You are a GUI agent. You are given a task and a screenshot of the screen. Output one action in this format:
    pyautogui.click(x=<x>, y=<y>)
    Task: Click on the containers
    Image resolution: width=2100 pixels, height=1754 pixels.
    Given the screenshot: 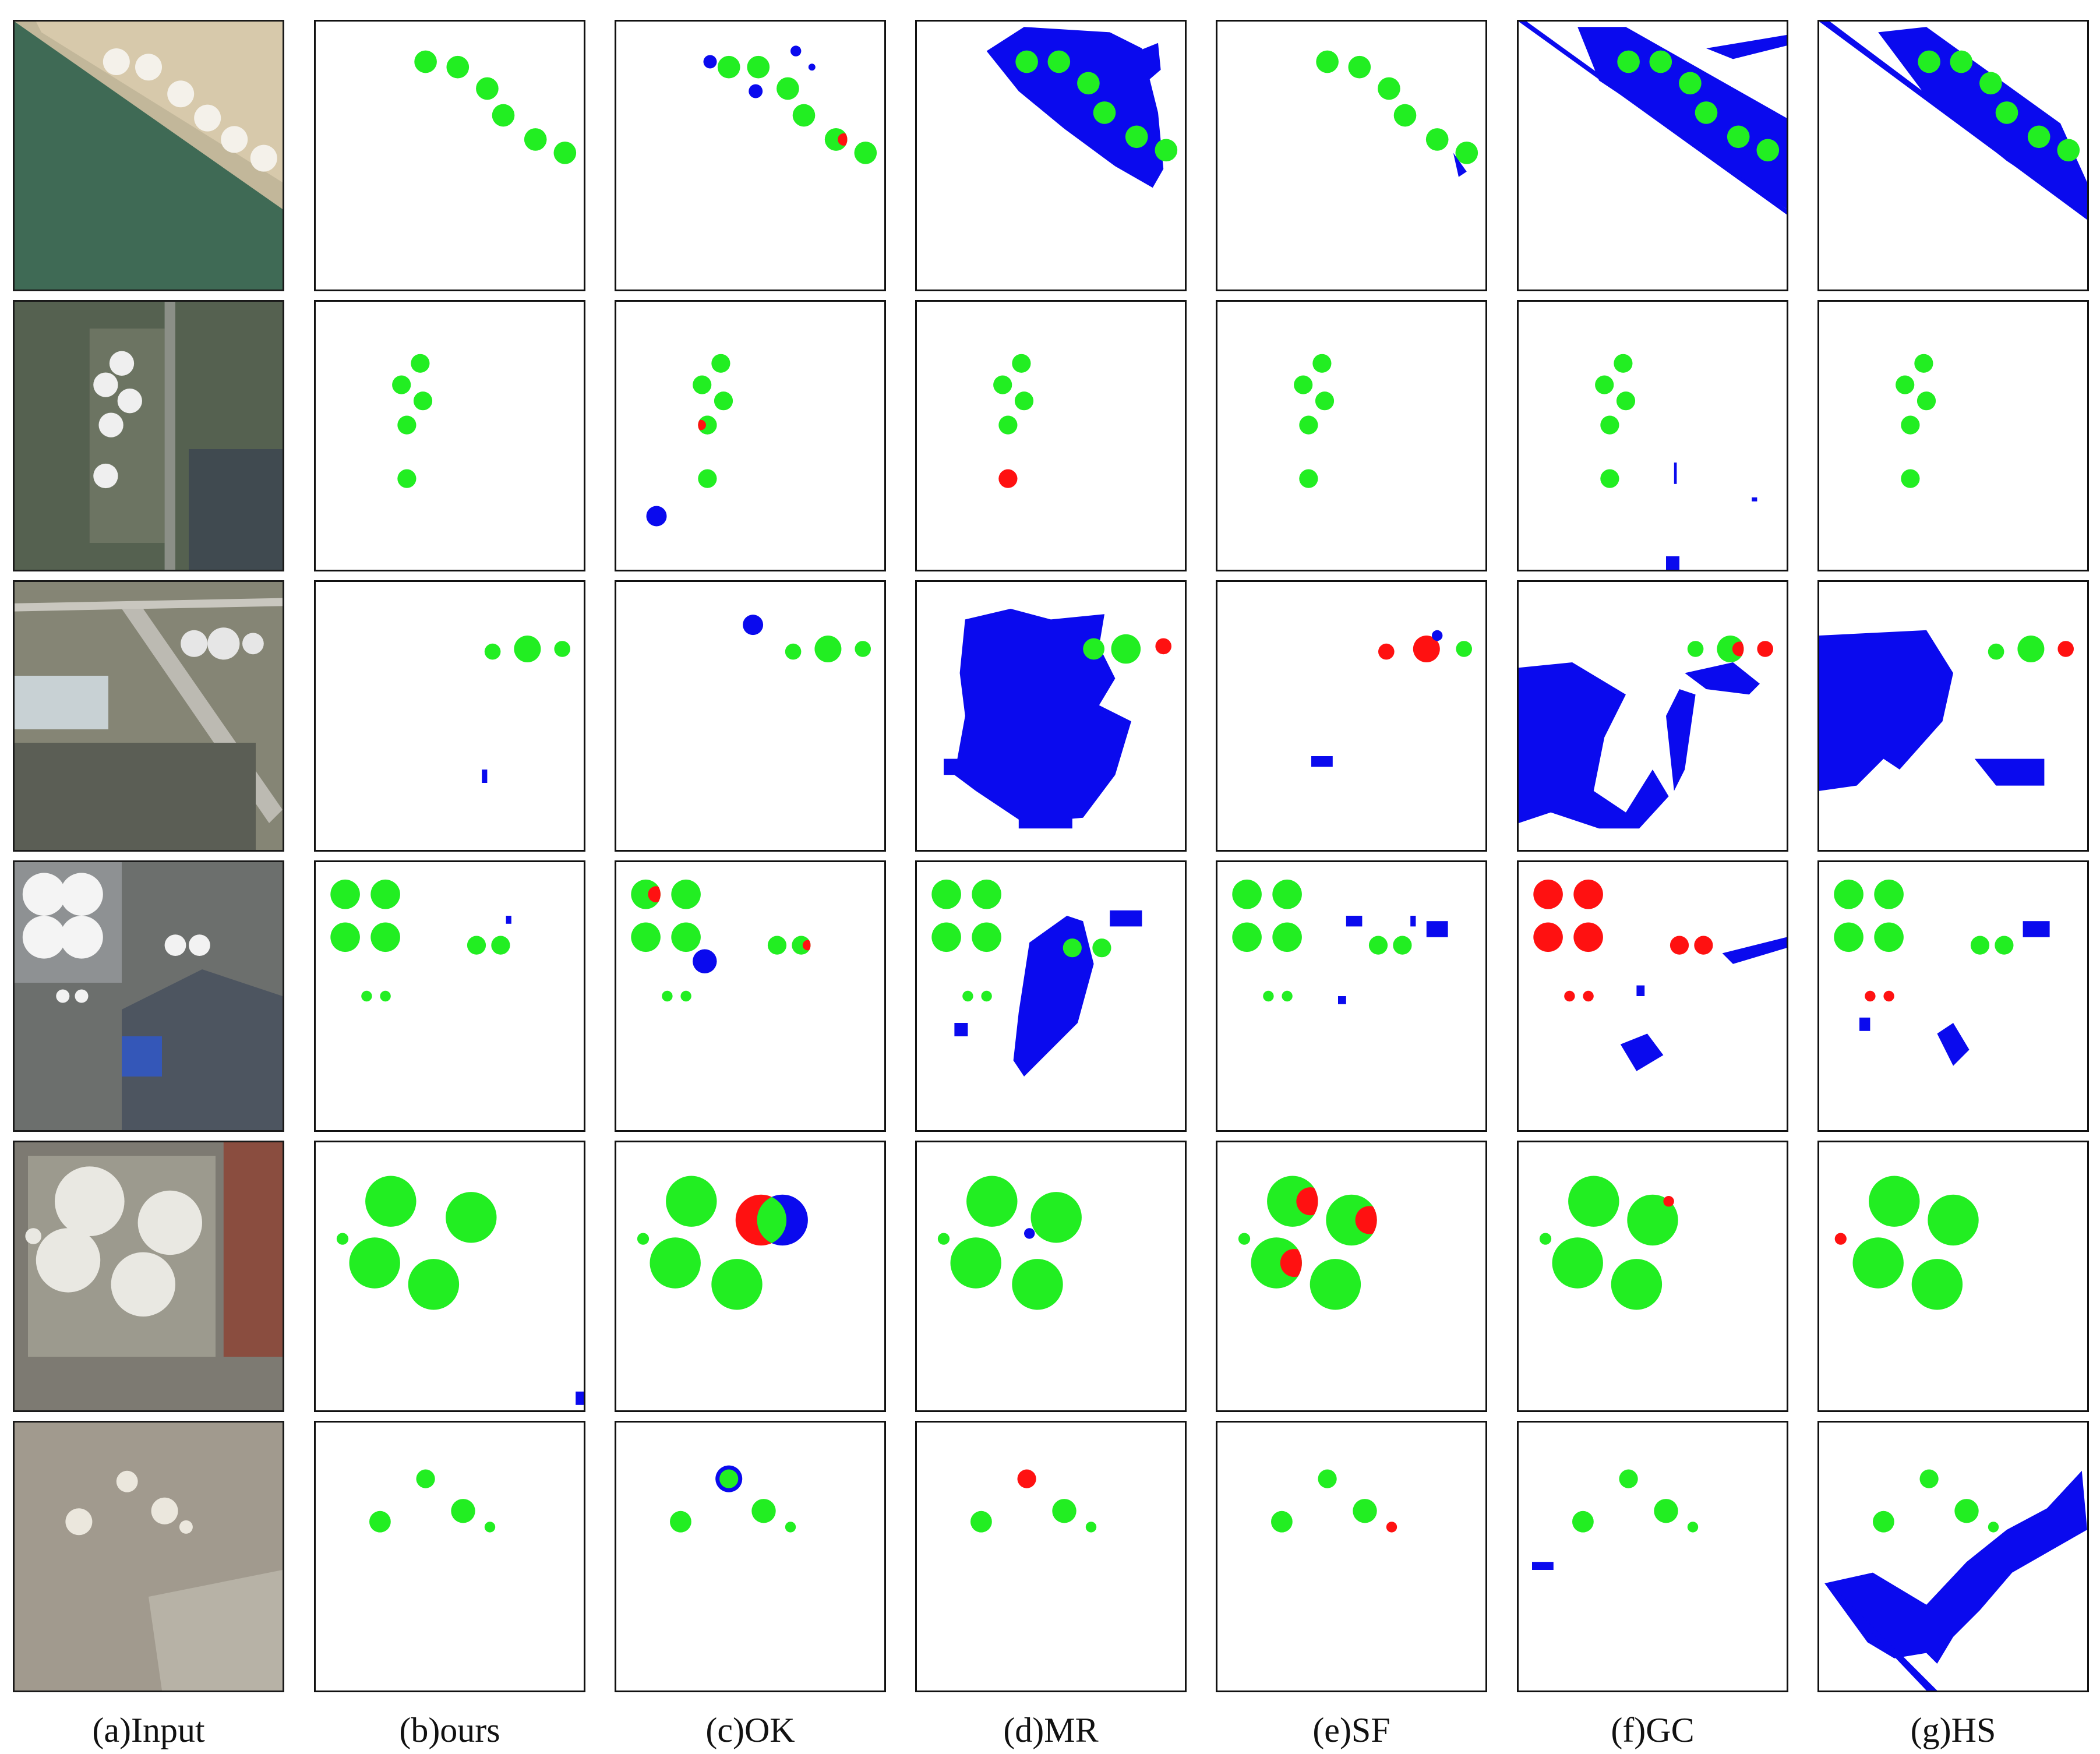 What is the action you would take?
    pyautogui.click(x=253, y=1249)
    